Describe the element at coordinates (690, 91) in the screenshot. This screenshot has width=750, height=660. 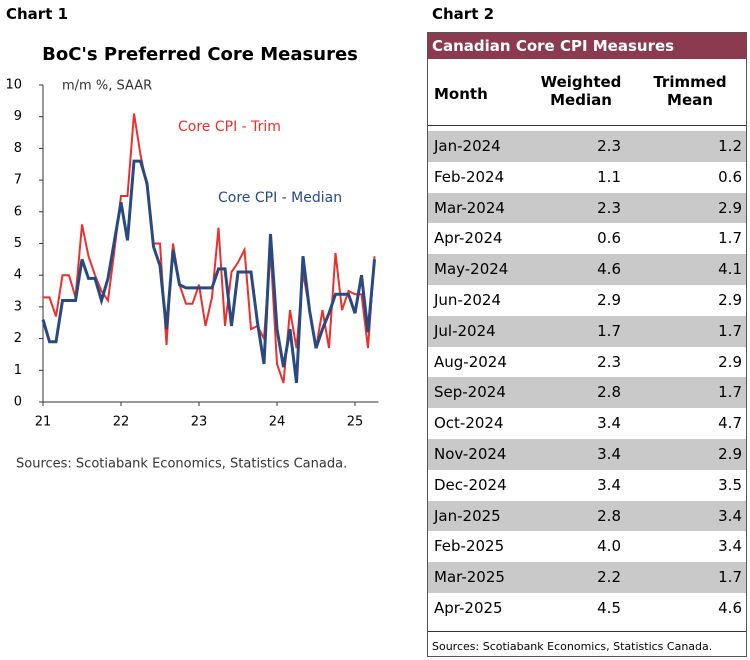
I see `column-header: Trimmed Mean` at that location.